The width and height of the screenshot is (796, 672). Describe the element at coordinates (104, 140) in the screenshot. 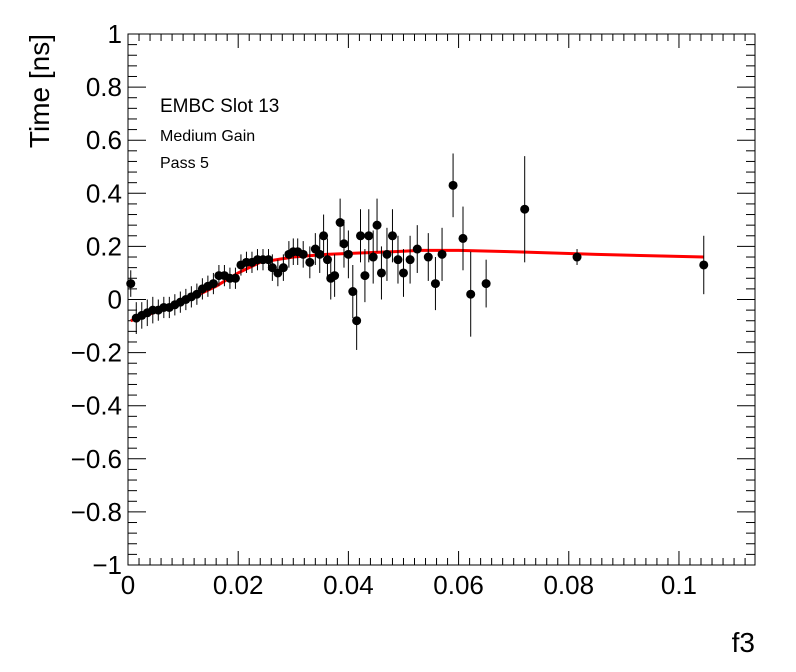

I see `y-tick-label: 0.6` at that location.